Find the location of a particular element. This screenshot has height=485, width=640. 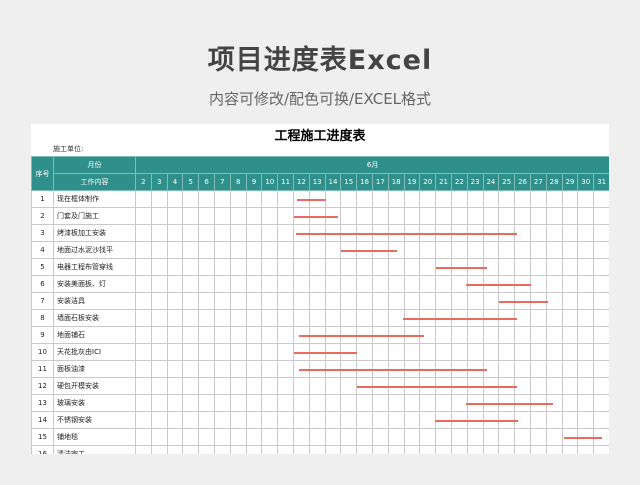

row-task: 门套及门施工 is located at coordinates (94, 216).